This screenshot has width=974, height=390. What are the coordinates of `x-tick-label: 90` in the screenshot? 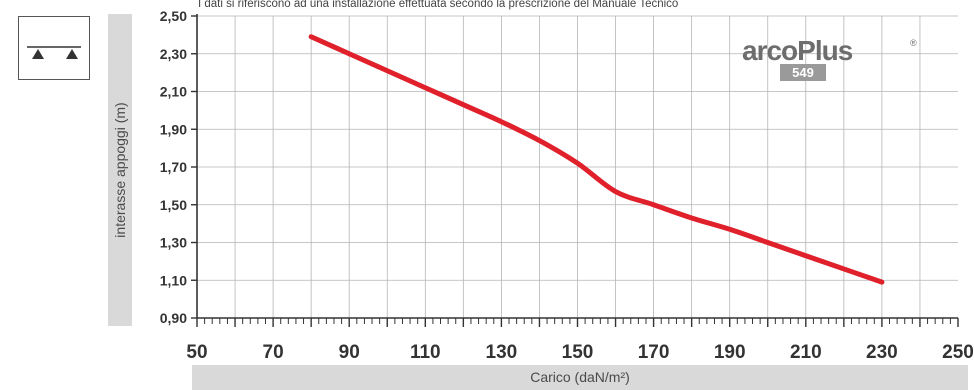 It's located at (349, 352).